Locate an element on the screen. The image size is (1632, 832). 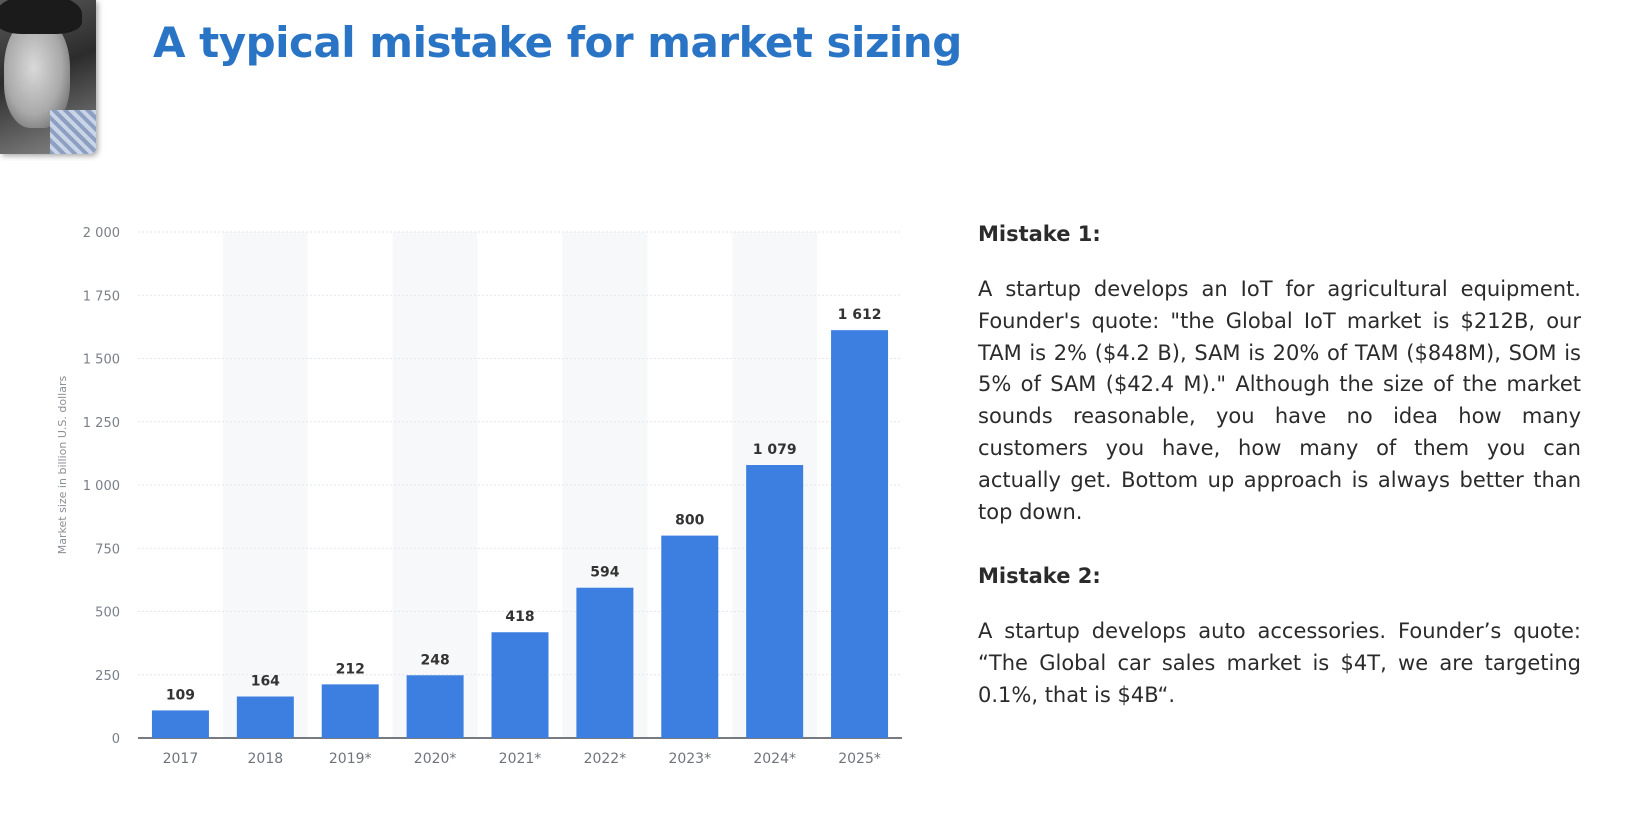
x-tick-label: 2025* is located at coordinates (859, 759).